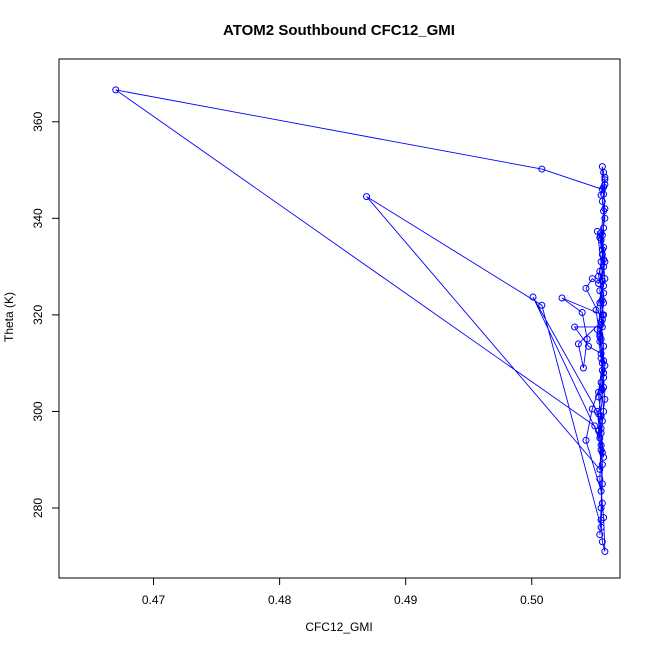 The height and width of the screenshot is (655, 650). What do you see at coordinates (38, 121) in the screenshot?
I see `y-tick-label: 360` at bounding box center [38, 121].